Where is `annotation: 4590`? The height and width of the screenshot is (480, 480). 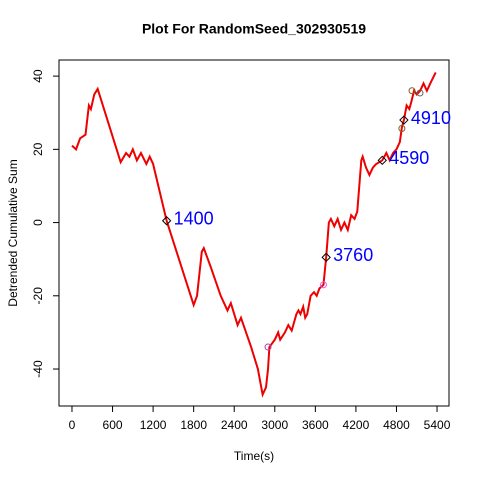
annotation: 4590 is located at coordinates (409, 158).